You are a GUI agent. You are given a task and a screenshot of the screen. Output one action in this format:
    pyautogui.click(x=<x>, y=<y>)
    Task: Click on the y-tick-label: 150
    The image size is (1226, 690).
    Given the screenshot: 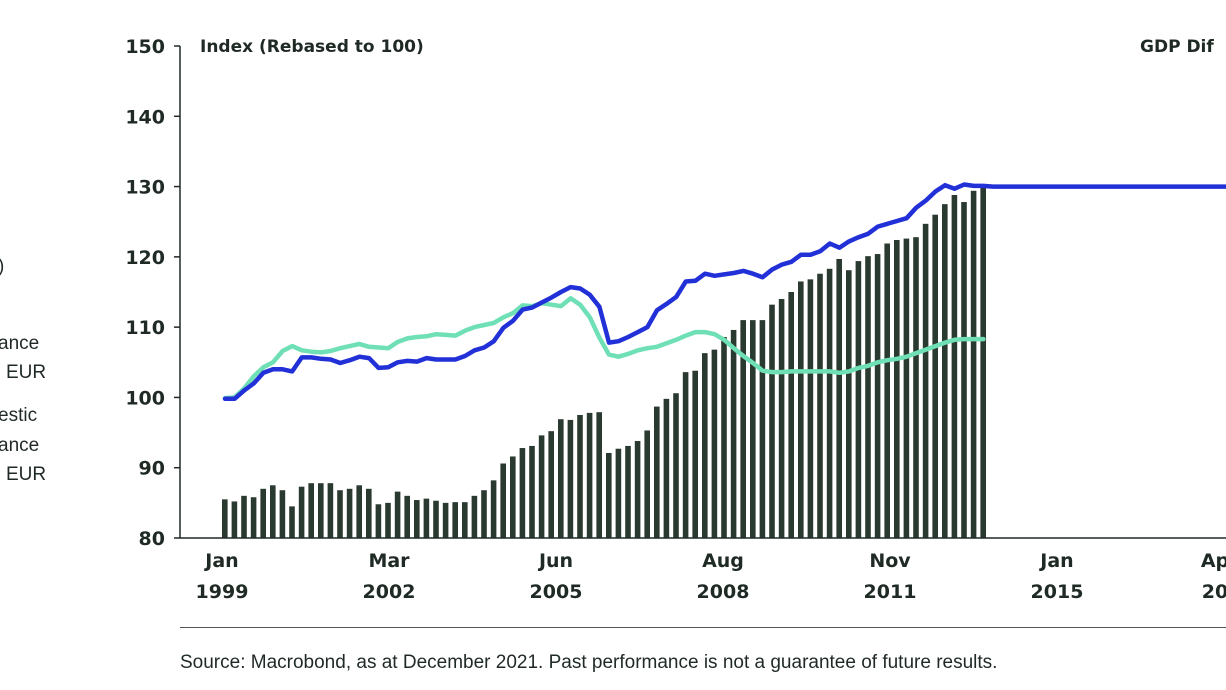 What is the action you would take?
    pyautogui.click(x=145, y=47)
    